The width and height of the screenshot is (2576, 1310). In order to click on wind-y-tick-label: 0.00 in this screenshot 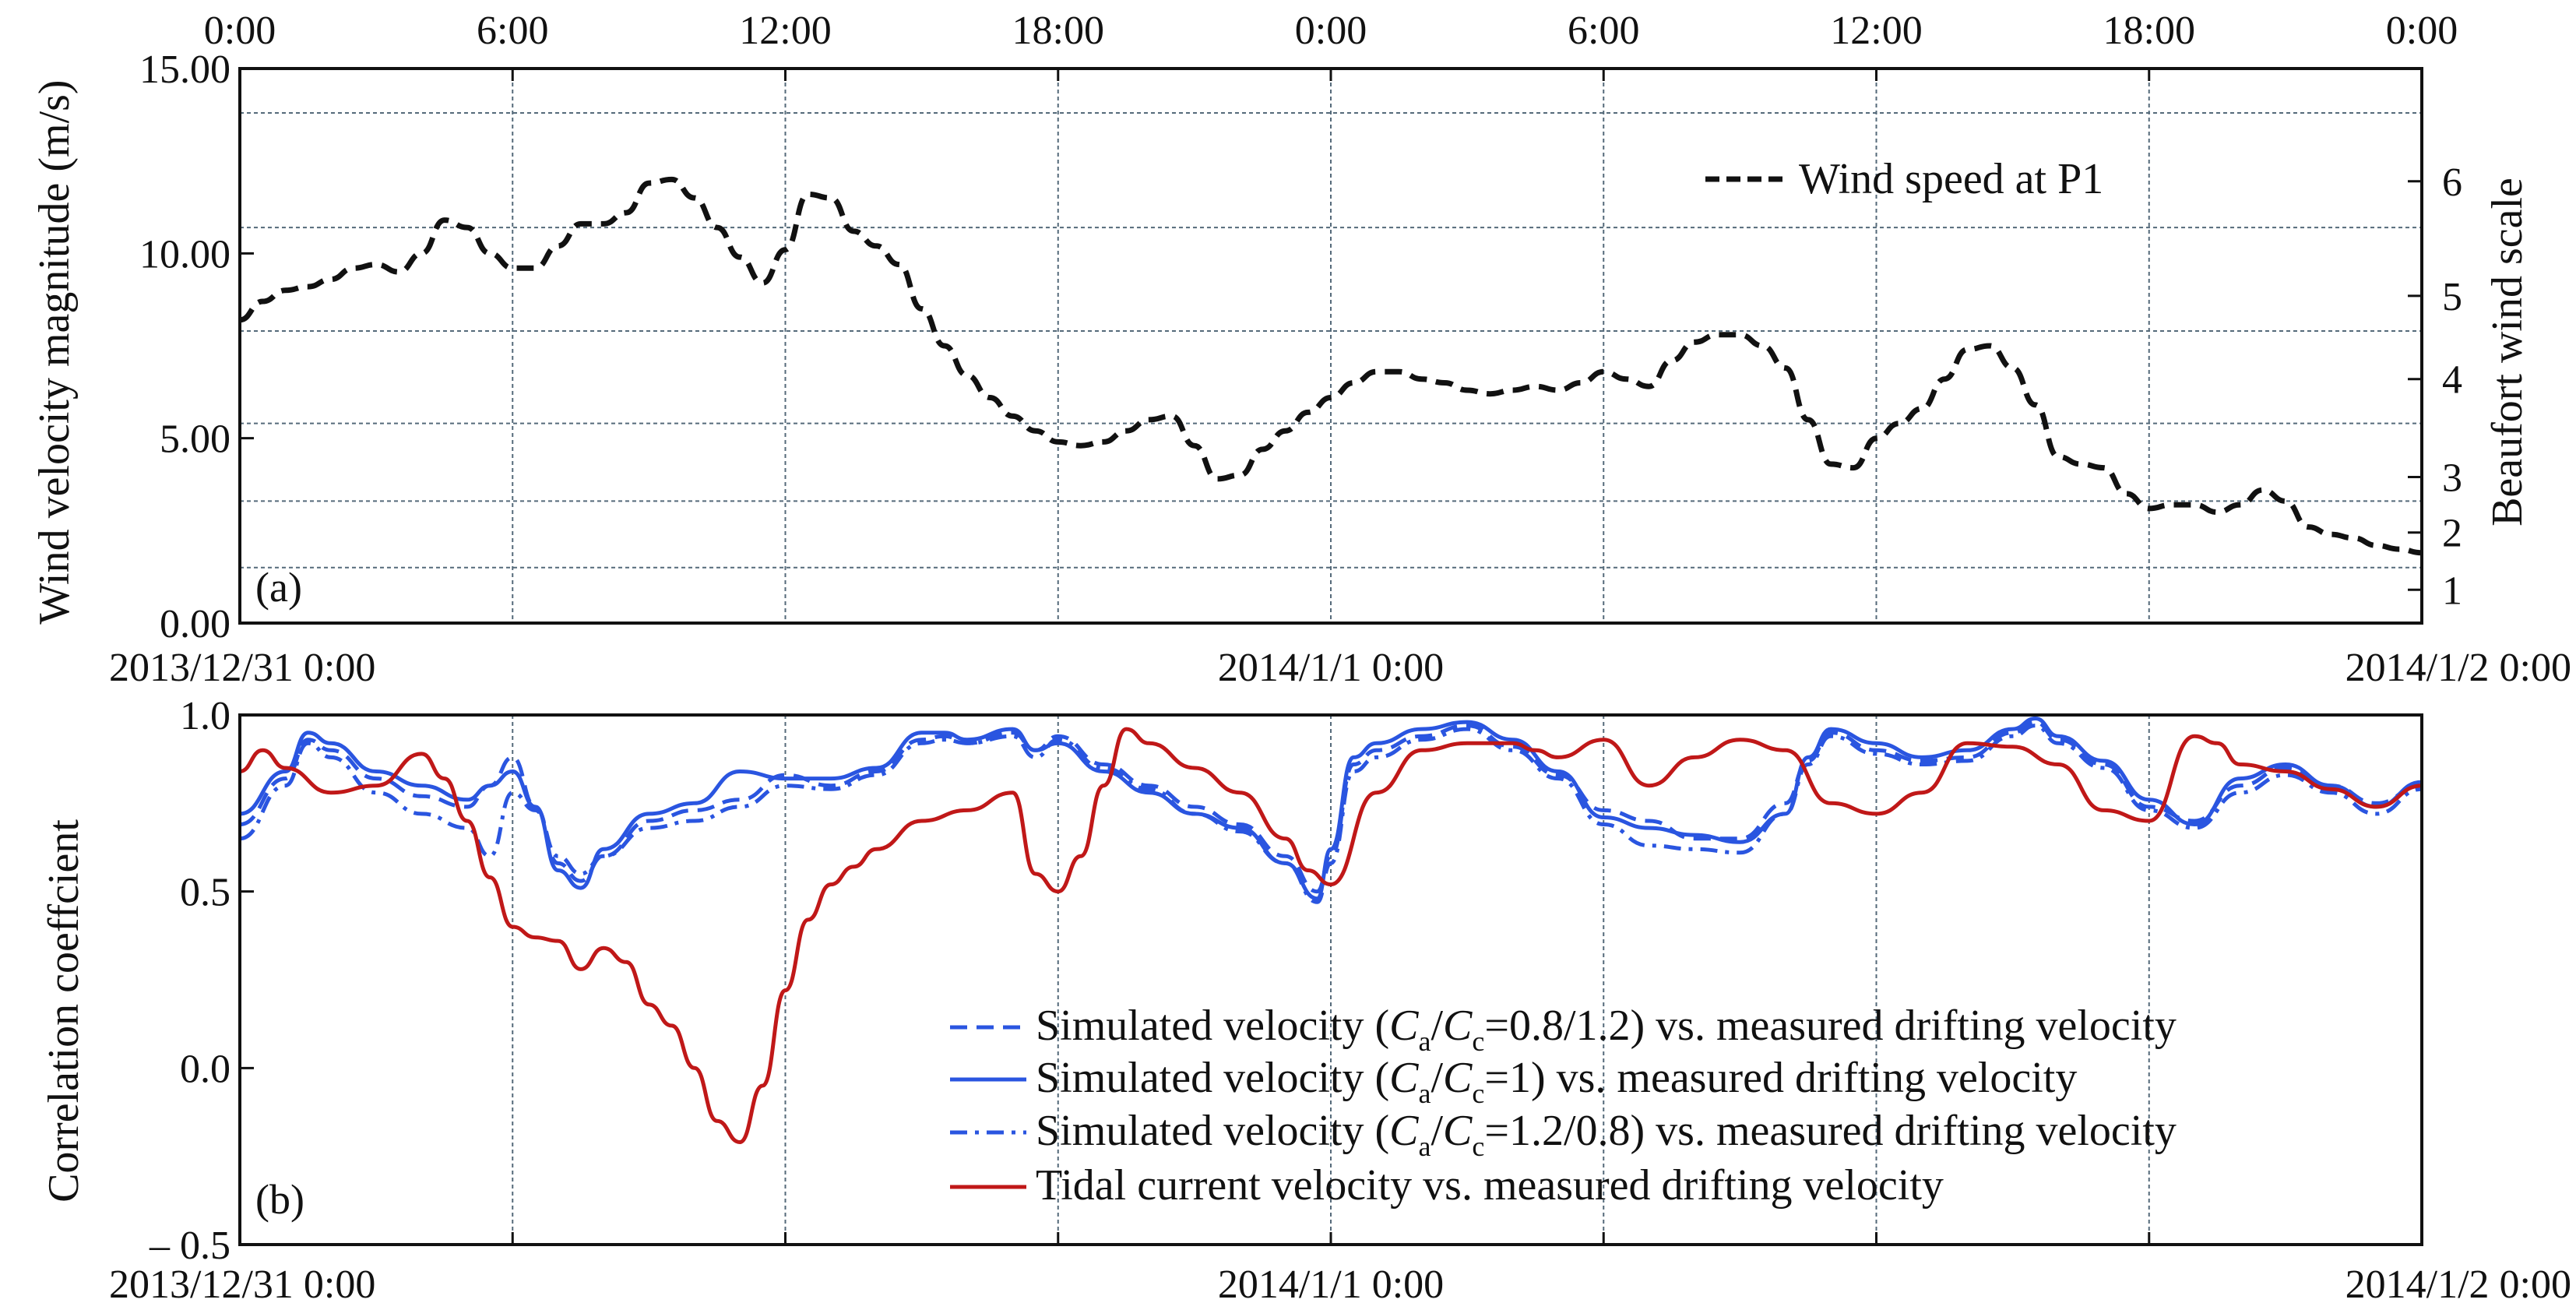, I will do `click(195, 624)`.